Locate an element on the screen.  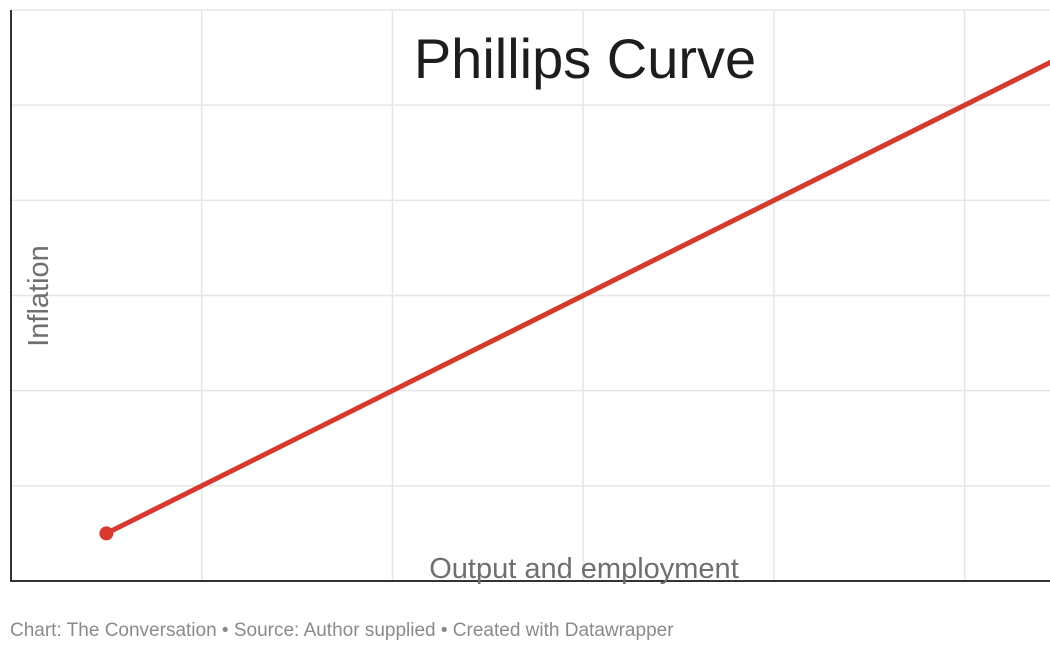
x-axis-label: Output and employment is located at coordinates (584, 569).